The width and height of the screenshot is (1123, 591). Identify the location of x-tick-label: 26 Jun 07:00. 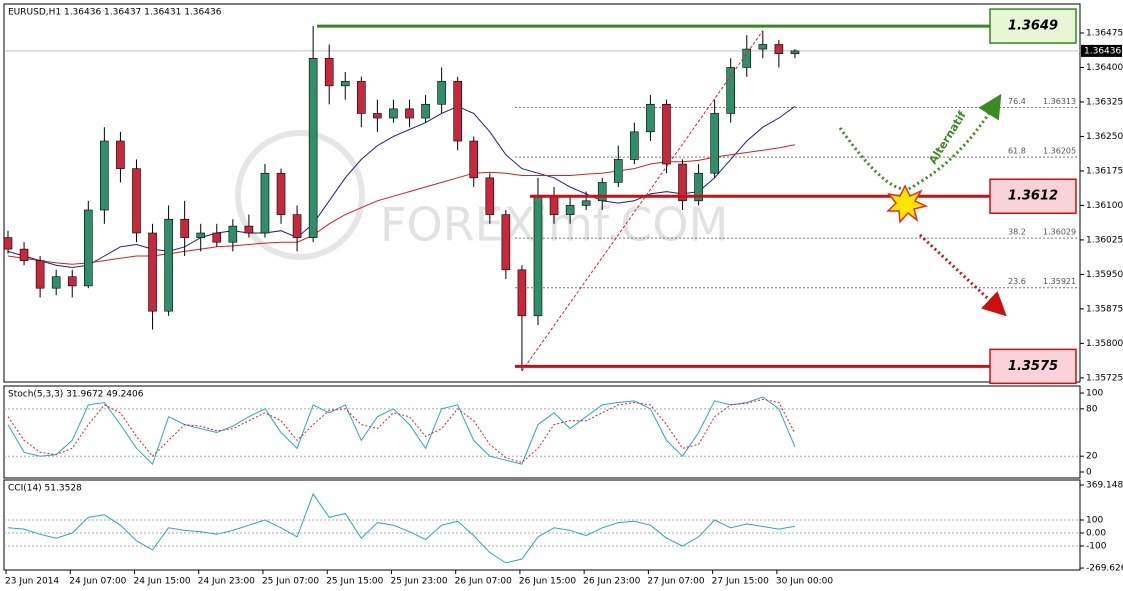
(483, 582).